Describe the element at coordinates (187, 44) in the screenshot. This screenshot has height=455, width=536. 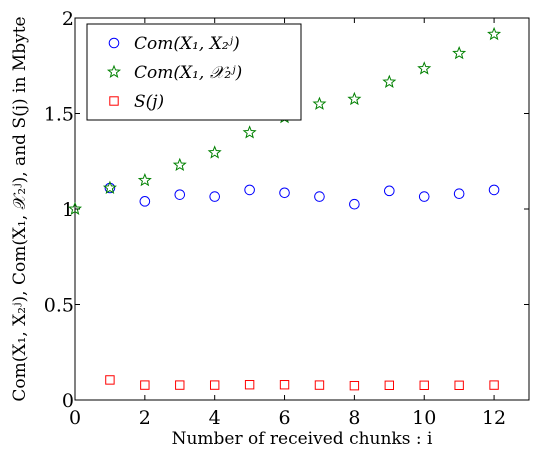
I see `legend-label: Com(X₁, X₂ʲ)` at that location.